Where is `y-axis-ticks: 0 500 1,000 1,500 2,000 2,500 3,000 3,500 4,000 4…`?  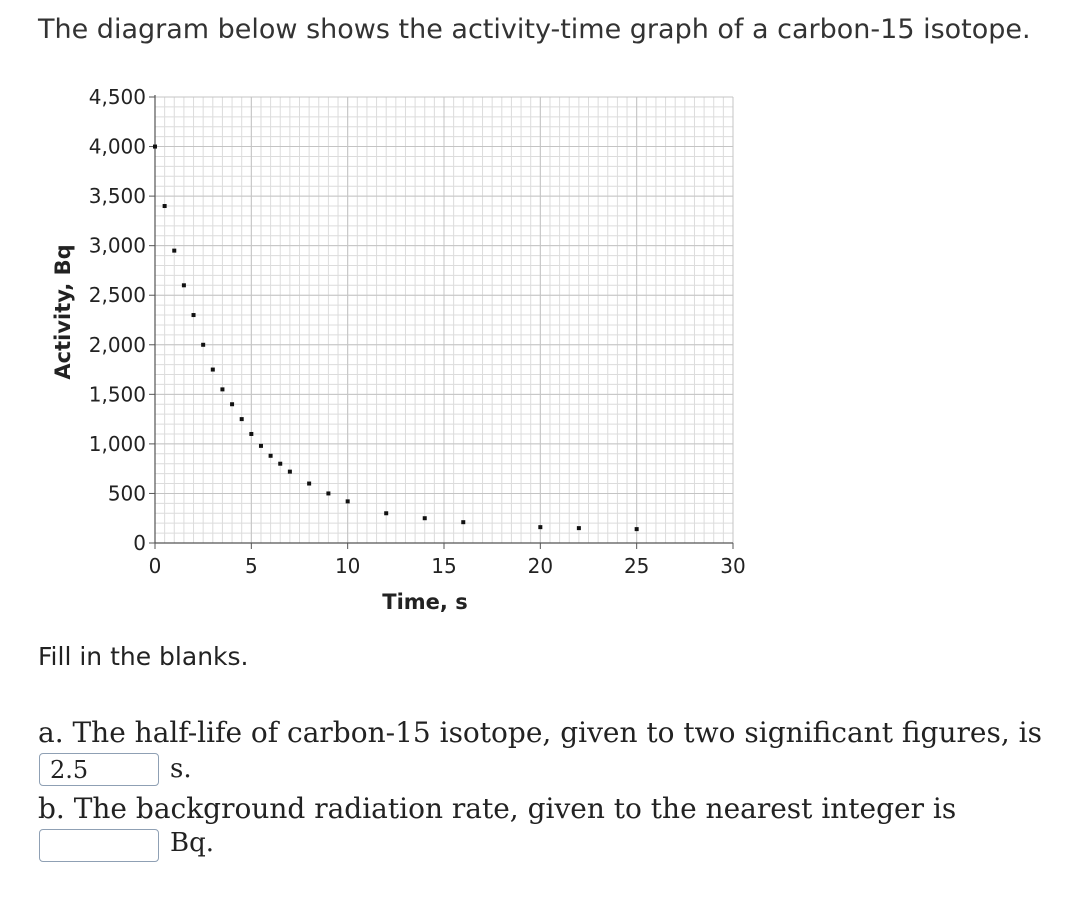 y-axis-ticks: 0 500 1,000 1,500 2,000 2,500 3,000 3,500 4,000 4… is located at coordinates (122, 320).